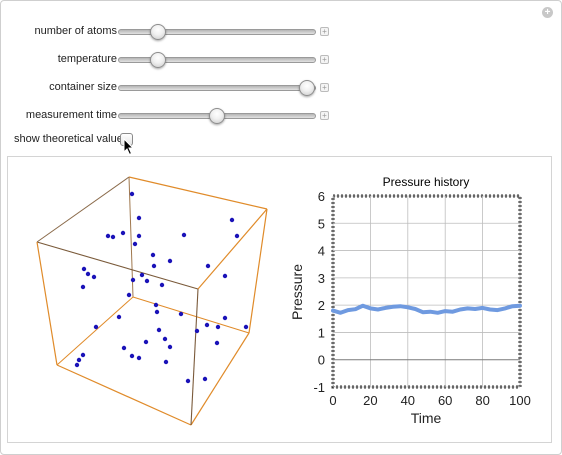  Describe the element at coordinates (321, 360) in the screenshot. I see `y-tick-label: 0` at that location.